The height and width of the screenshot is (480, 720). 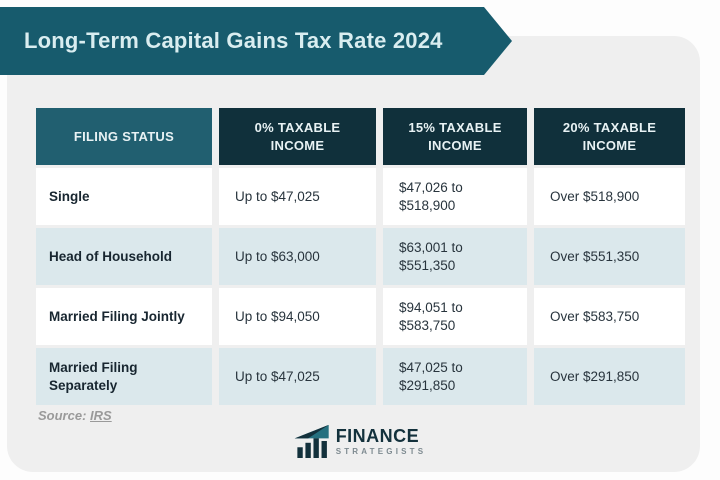 I want to click on source-label: Source:, so click(x=62, y=415).